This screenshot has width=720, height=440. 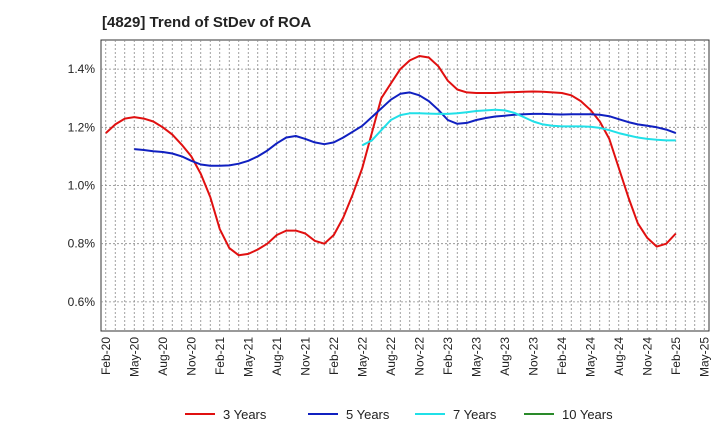 What do you see at coordinates (399, 414) in the screenshot?
I see `legend: 3 Years 5 Years 7 Years 10 Years` at bounding box center [399, 414].